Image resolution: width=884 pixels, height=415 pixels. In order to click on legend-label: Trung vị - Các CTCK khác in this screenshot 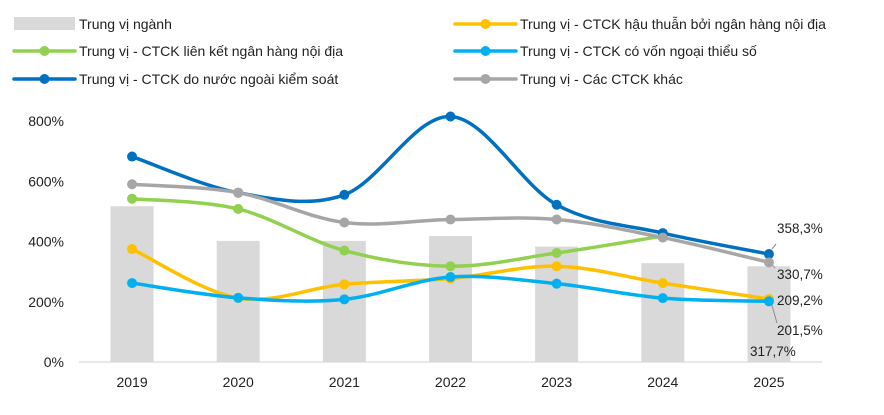, I will do `click(601, 79)`.